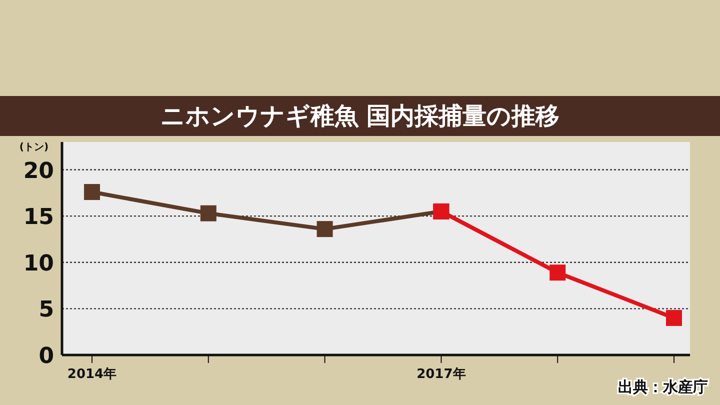 The width and height of the screenshot is (720, 405). What do you see at coordinates (38, 263) in the screenshot?
I see `y-tick-label: 10` at bounding box center [38, 263].